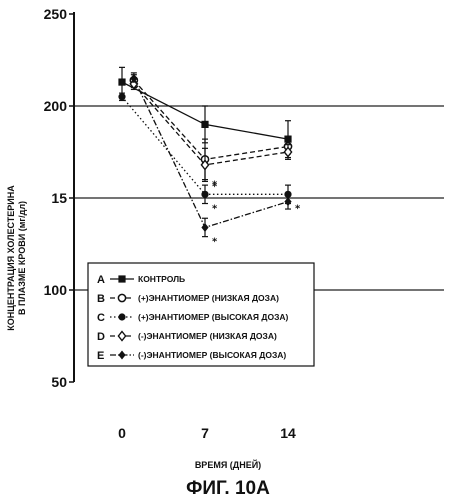  I want to click on legend-letter: E, so click(100, 356).